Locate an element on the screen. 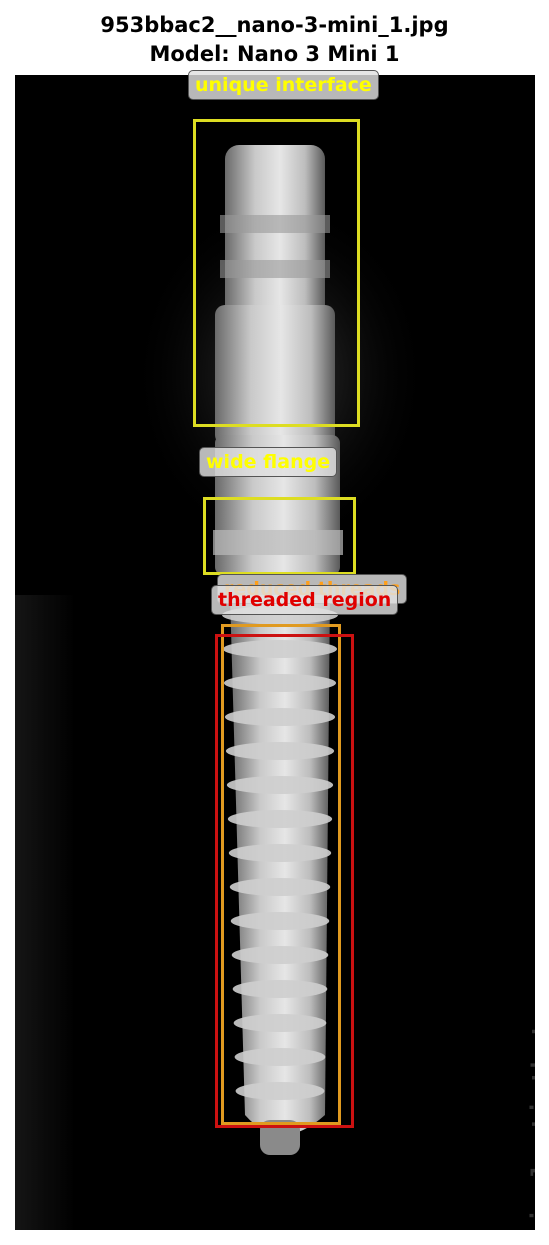 The width and height of the screenshot is (549, 1245). box-threaded-region is located at coordinates (284, 881).